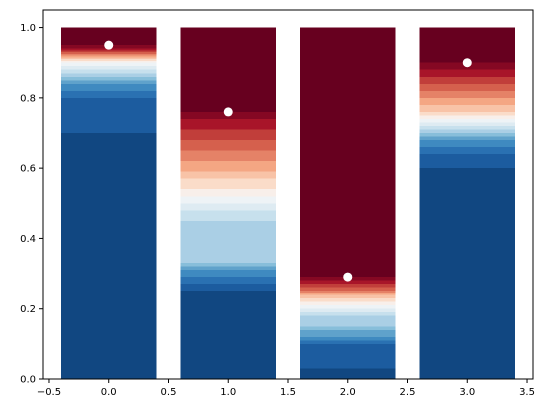  Describe the element at coordinates (348, 392) in the screenshot. I see `x-tick-label: 2.0` at that location.